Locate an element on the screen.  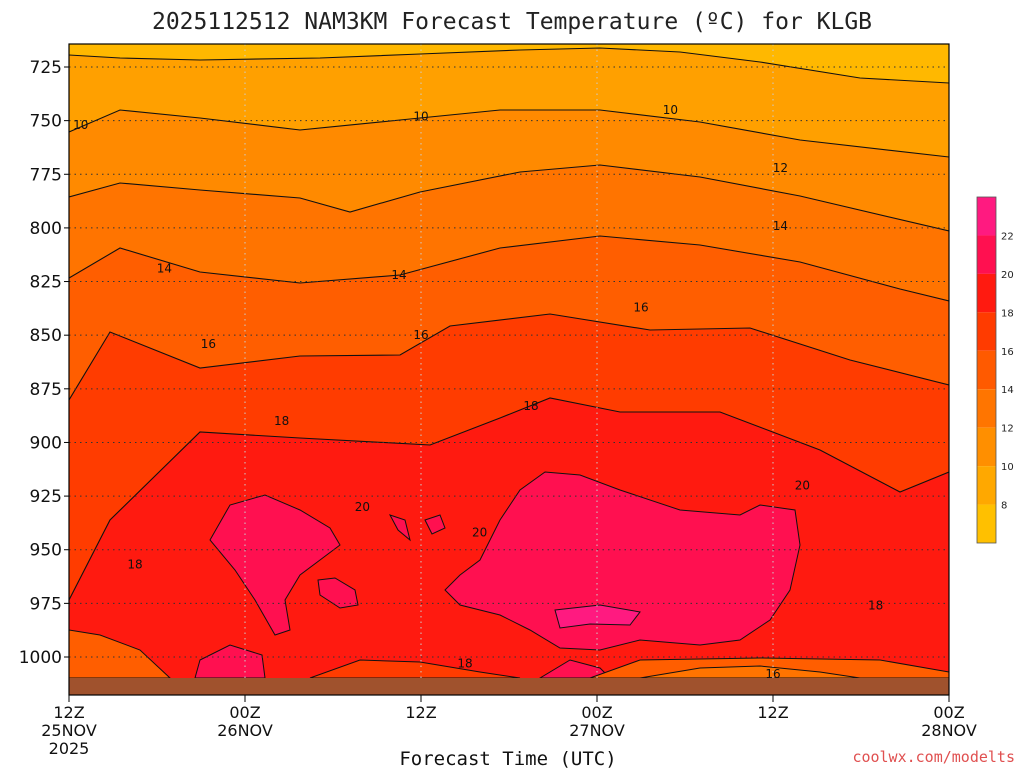
y-tick-label: 925 is located at coordinates (46, 497).